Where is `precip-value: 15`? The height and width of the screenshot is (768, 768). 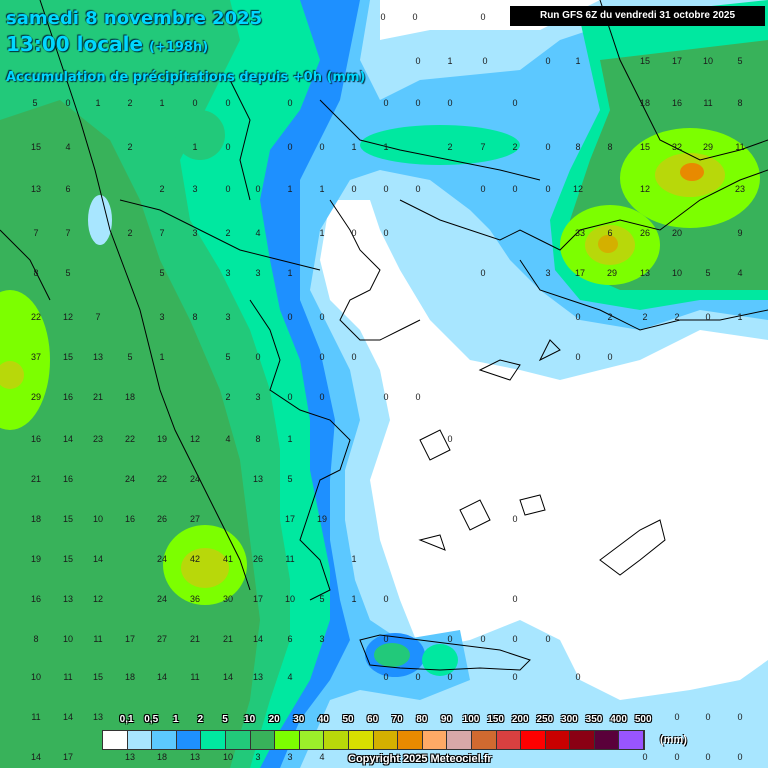 precip-value: 15 is located at coordinates (98, 677).